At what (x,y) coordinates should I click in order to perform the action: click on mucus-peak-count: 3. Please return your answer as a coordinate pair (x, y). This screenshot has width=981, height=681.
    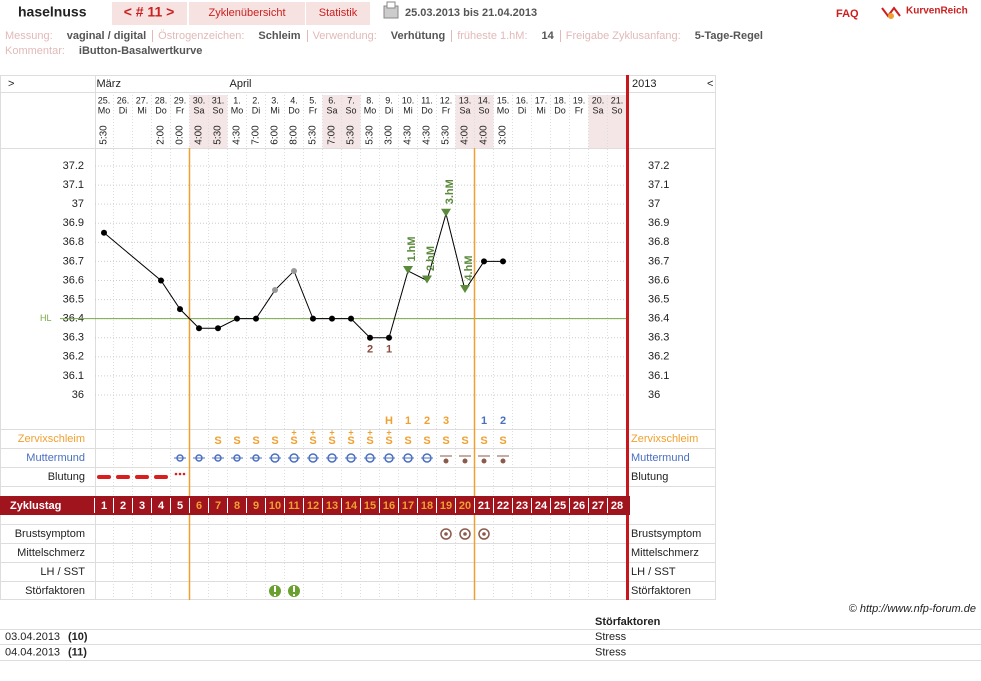
    Looking at the image, I should click on (446, 421).